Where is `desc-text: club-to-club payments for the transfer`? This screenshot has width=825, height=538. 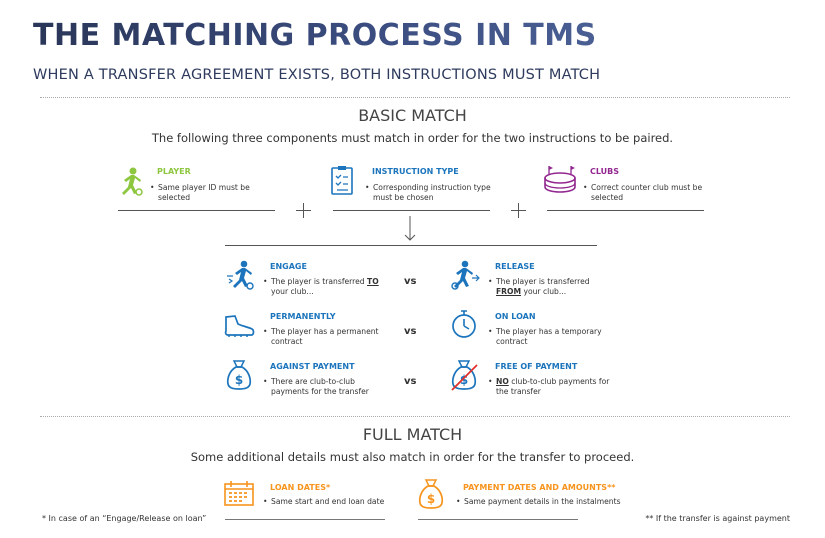
desc-text: club-to-club payments for the transfer is located at coordinates (553, 386).